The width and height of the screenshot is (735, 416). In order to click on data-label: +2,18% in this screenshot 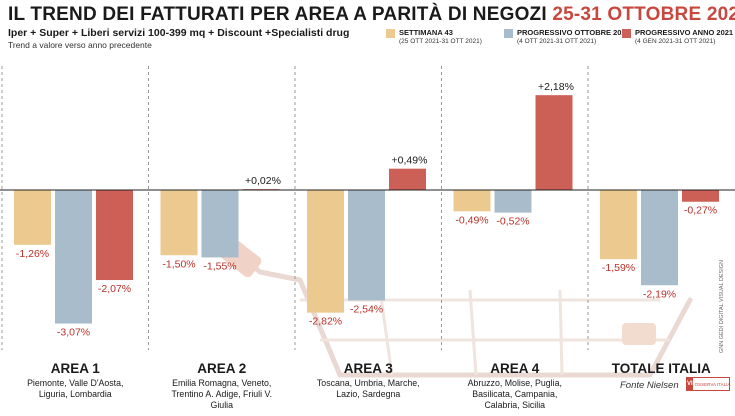, I will do `click(556, 87)`.